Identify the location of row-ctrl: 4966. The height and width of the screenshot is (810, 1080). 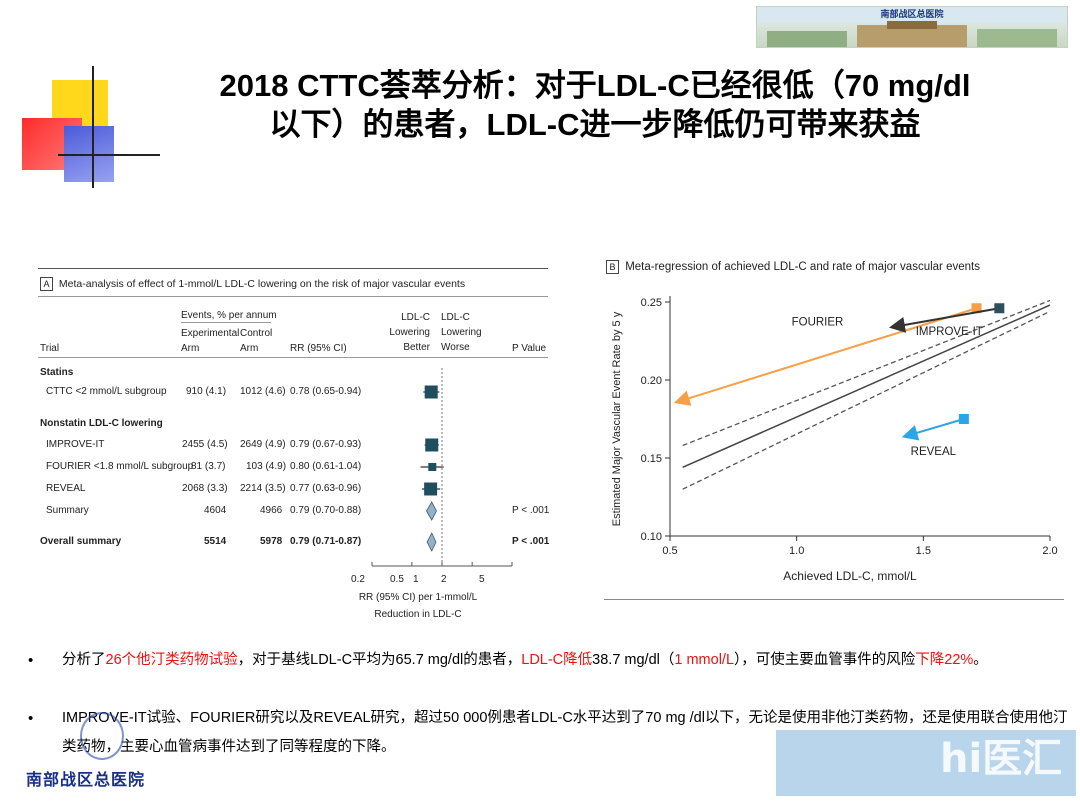
(271, 510).